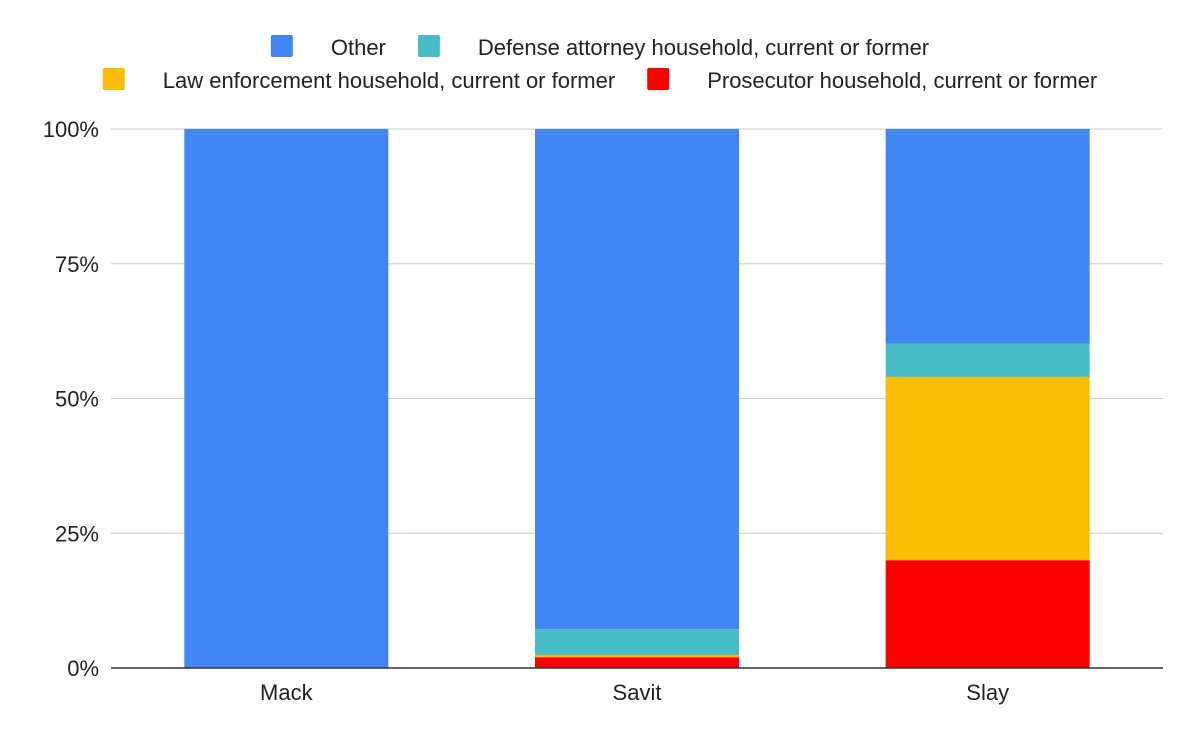 The width and height of the screenshot is (1200, 741). Describe the element at coordinates (77, 533) in the screenshot. I see `y-tick-label: 25%` at that location.